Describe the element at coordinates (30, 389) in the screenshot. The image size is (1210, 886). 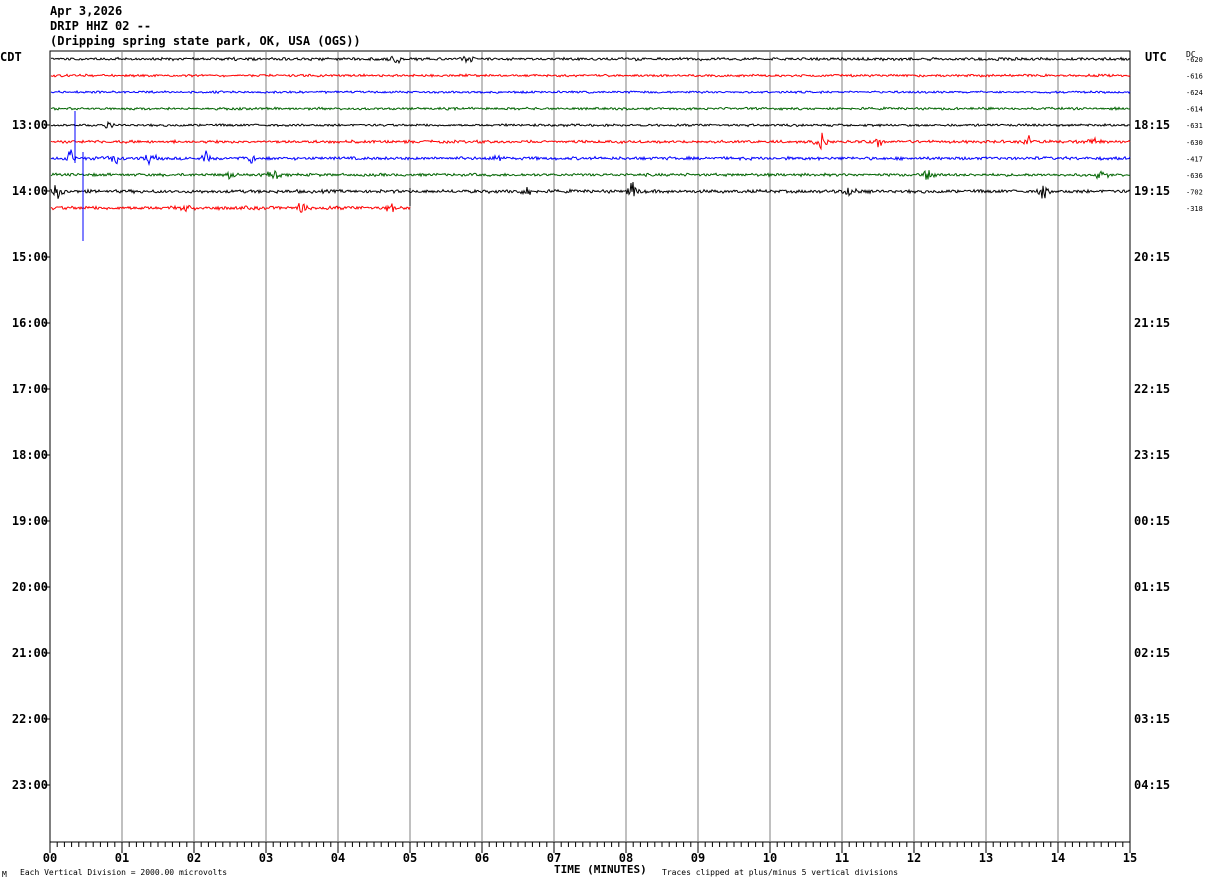
I see `left-hour-label: 17:00` at that location.